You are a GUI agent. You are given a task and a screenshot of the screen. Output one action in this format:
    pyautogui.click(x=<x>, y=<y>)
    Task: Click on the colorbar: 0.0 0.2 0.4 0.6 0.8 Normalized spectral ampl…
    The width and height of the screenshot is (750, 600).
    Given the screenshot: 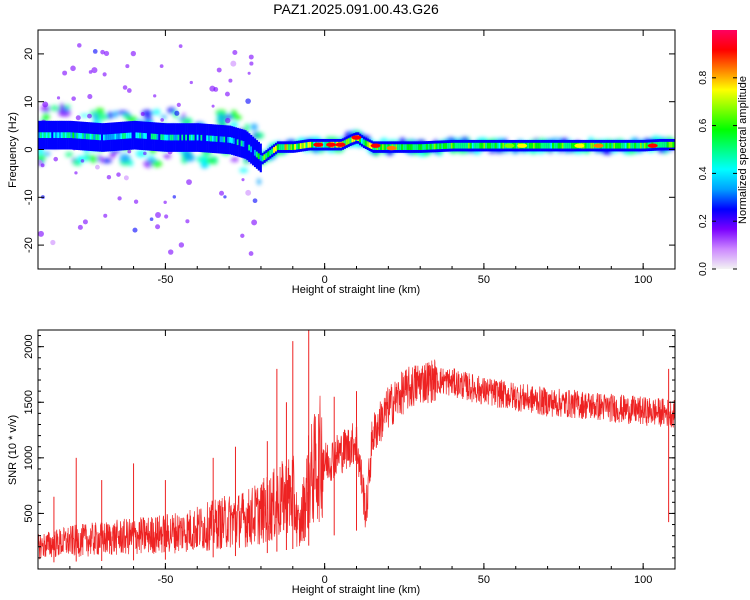 What is the action you would take?
    pyautogui.click(x=723, y=153)
    